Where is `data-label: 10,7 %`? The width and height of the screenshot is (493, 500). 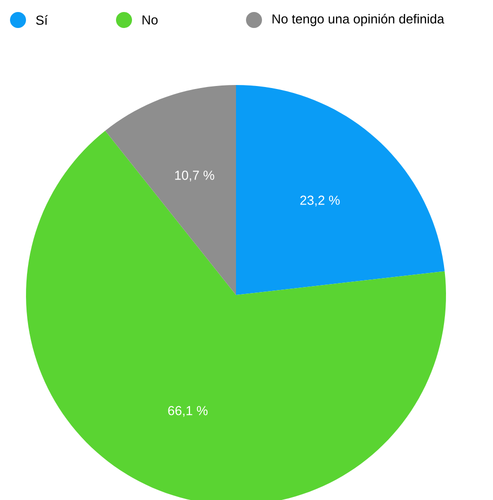
data-label: 10,7 % is located at coordinates (194, 176).